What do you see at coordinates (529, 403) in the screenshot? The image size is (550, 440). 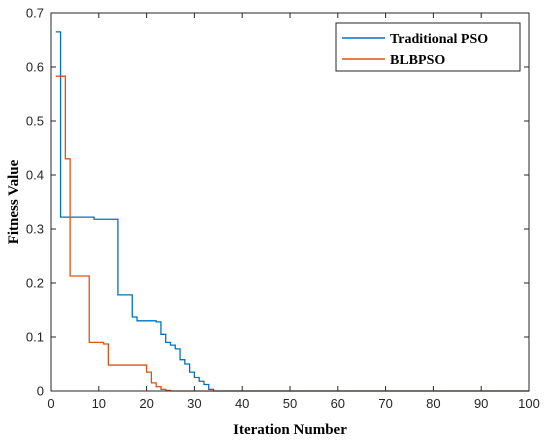 I see `x-tick-label: 100` at bounding box center [529, 403].